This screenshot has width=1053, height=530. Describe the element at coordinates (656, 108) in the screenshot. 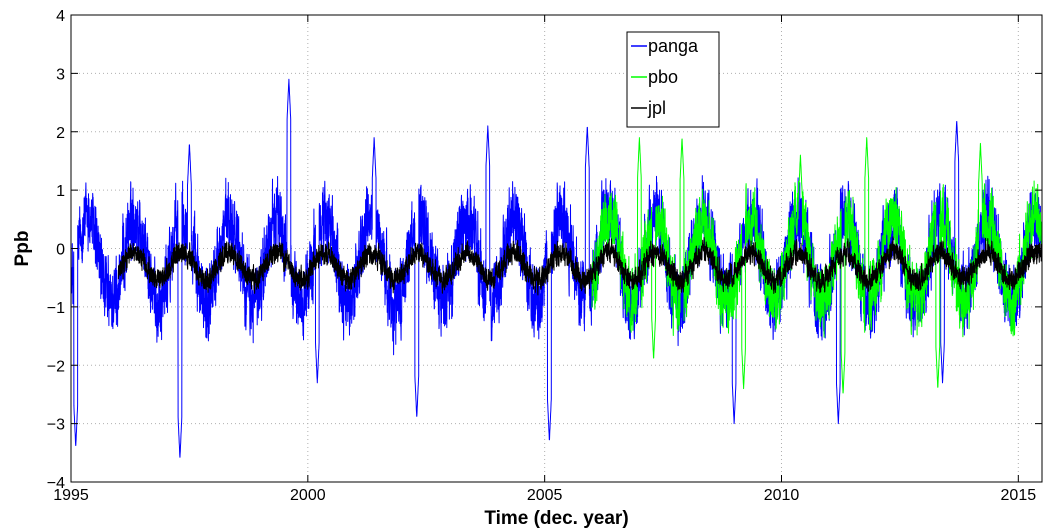

I see `legend-label-jpl: jpl` at that location.